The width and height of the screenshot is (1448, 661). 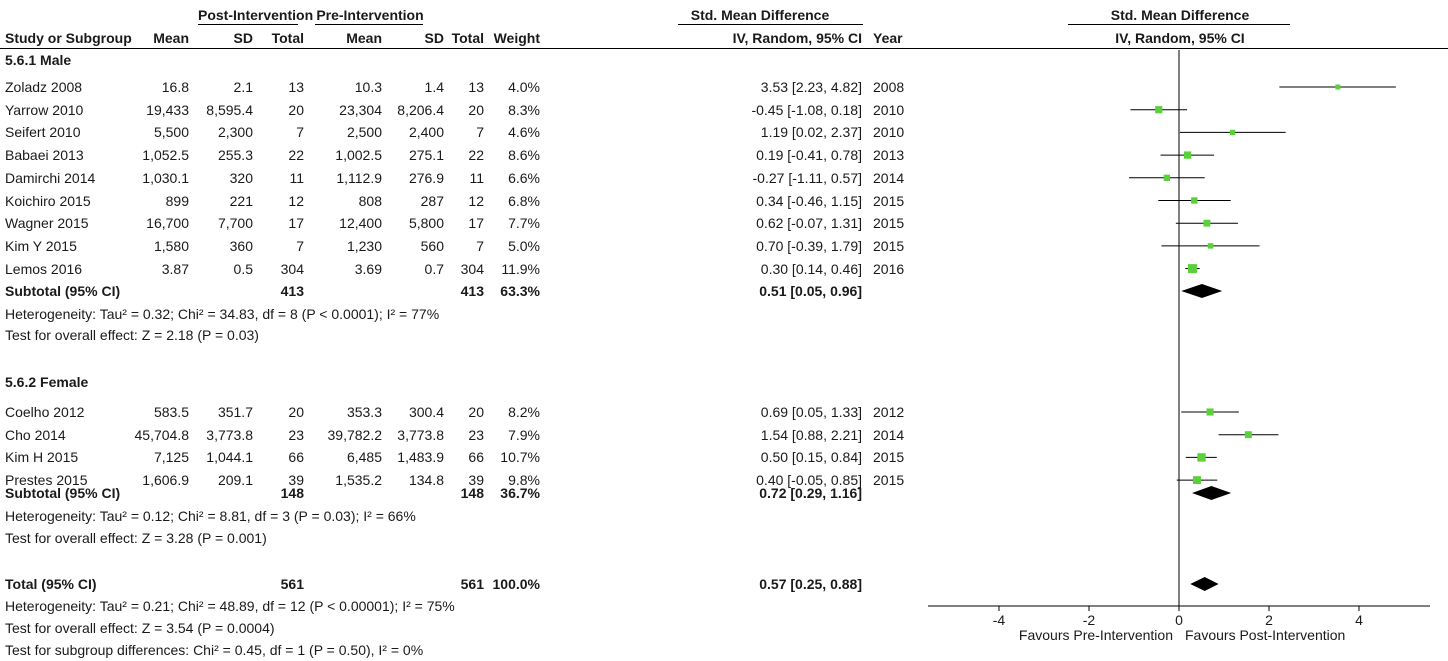 I want to click on total-pre-total: 561, so click(x=472, y=584).